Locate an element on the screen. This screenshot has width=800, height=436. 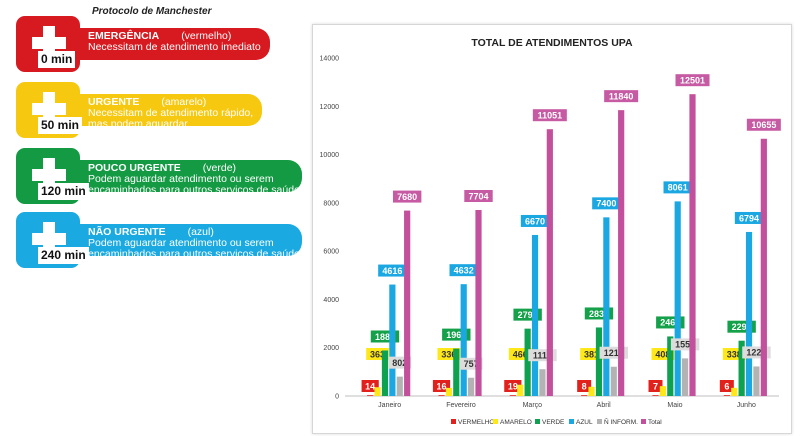
data-label: 381 is located at coordinates (591, 354).